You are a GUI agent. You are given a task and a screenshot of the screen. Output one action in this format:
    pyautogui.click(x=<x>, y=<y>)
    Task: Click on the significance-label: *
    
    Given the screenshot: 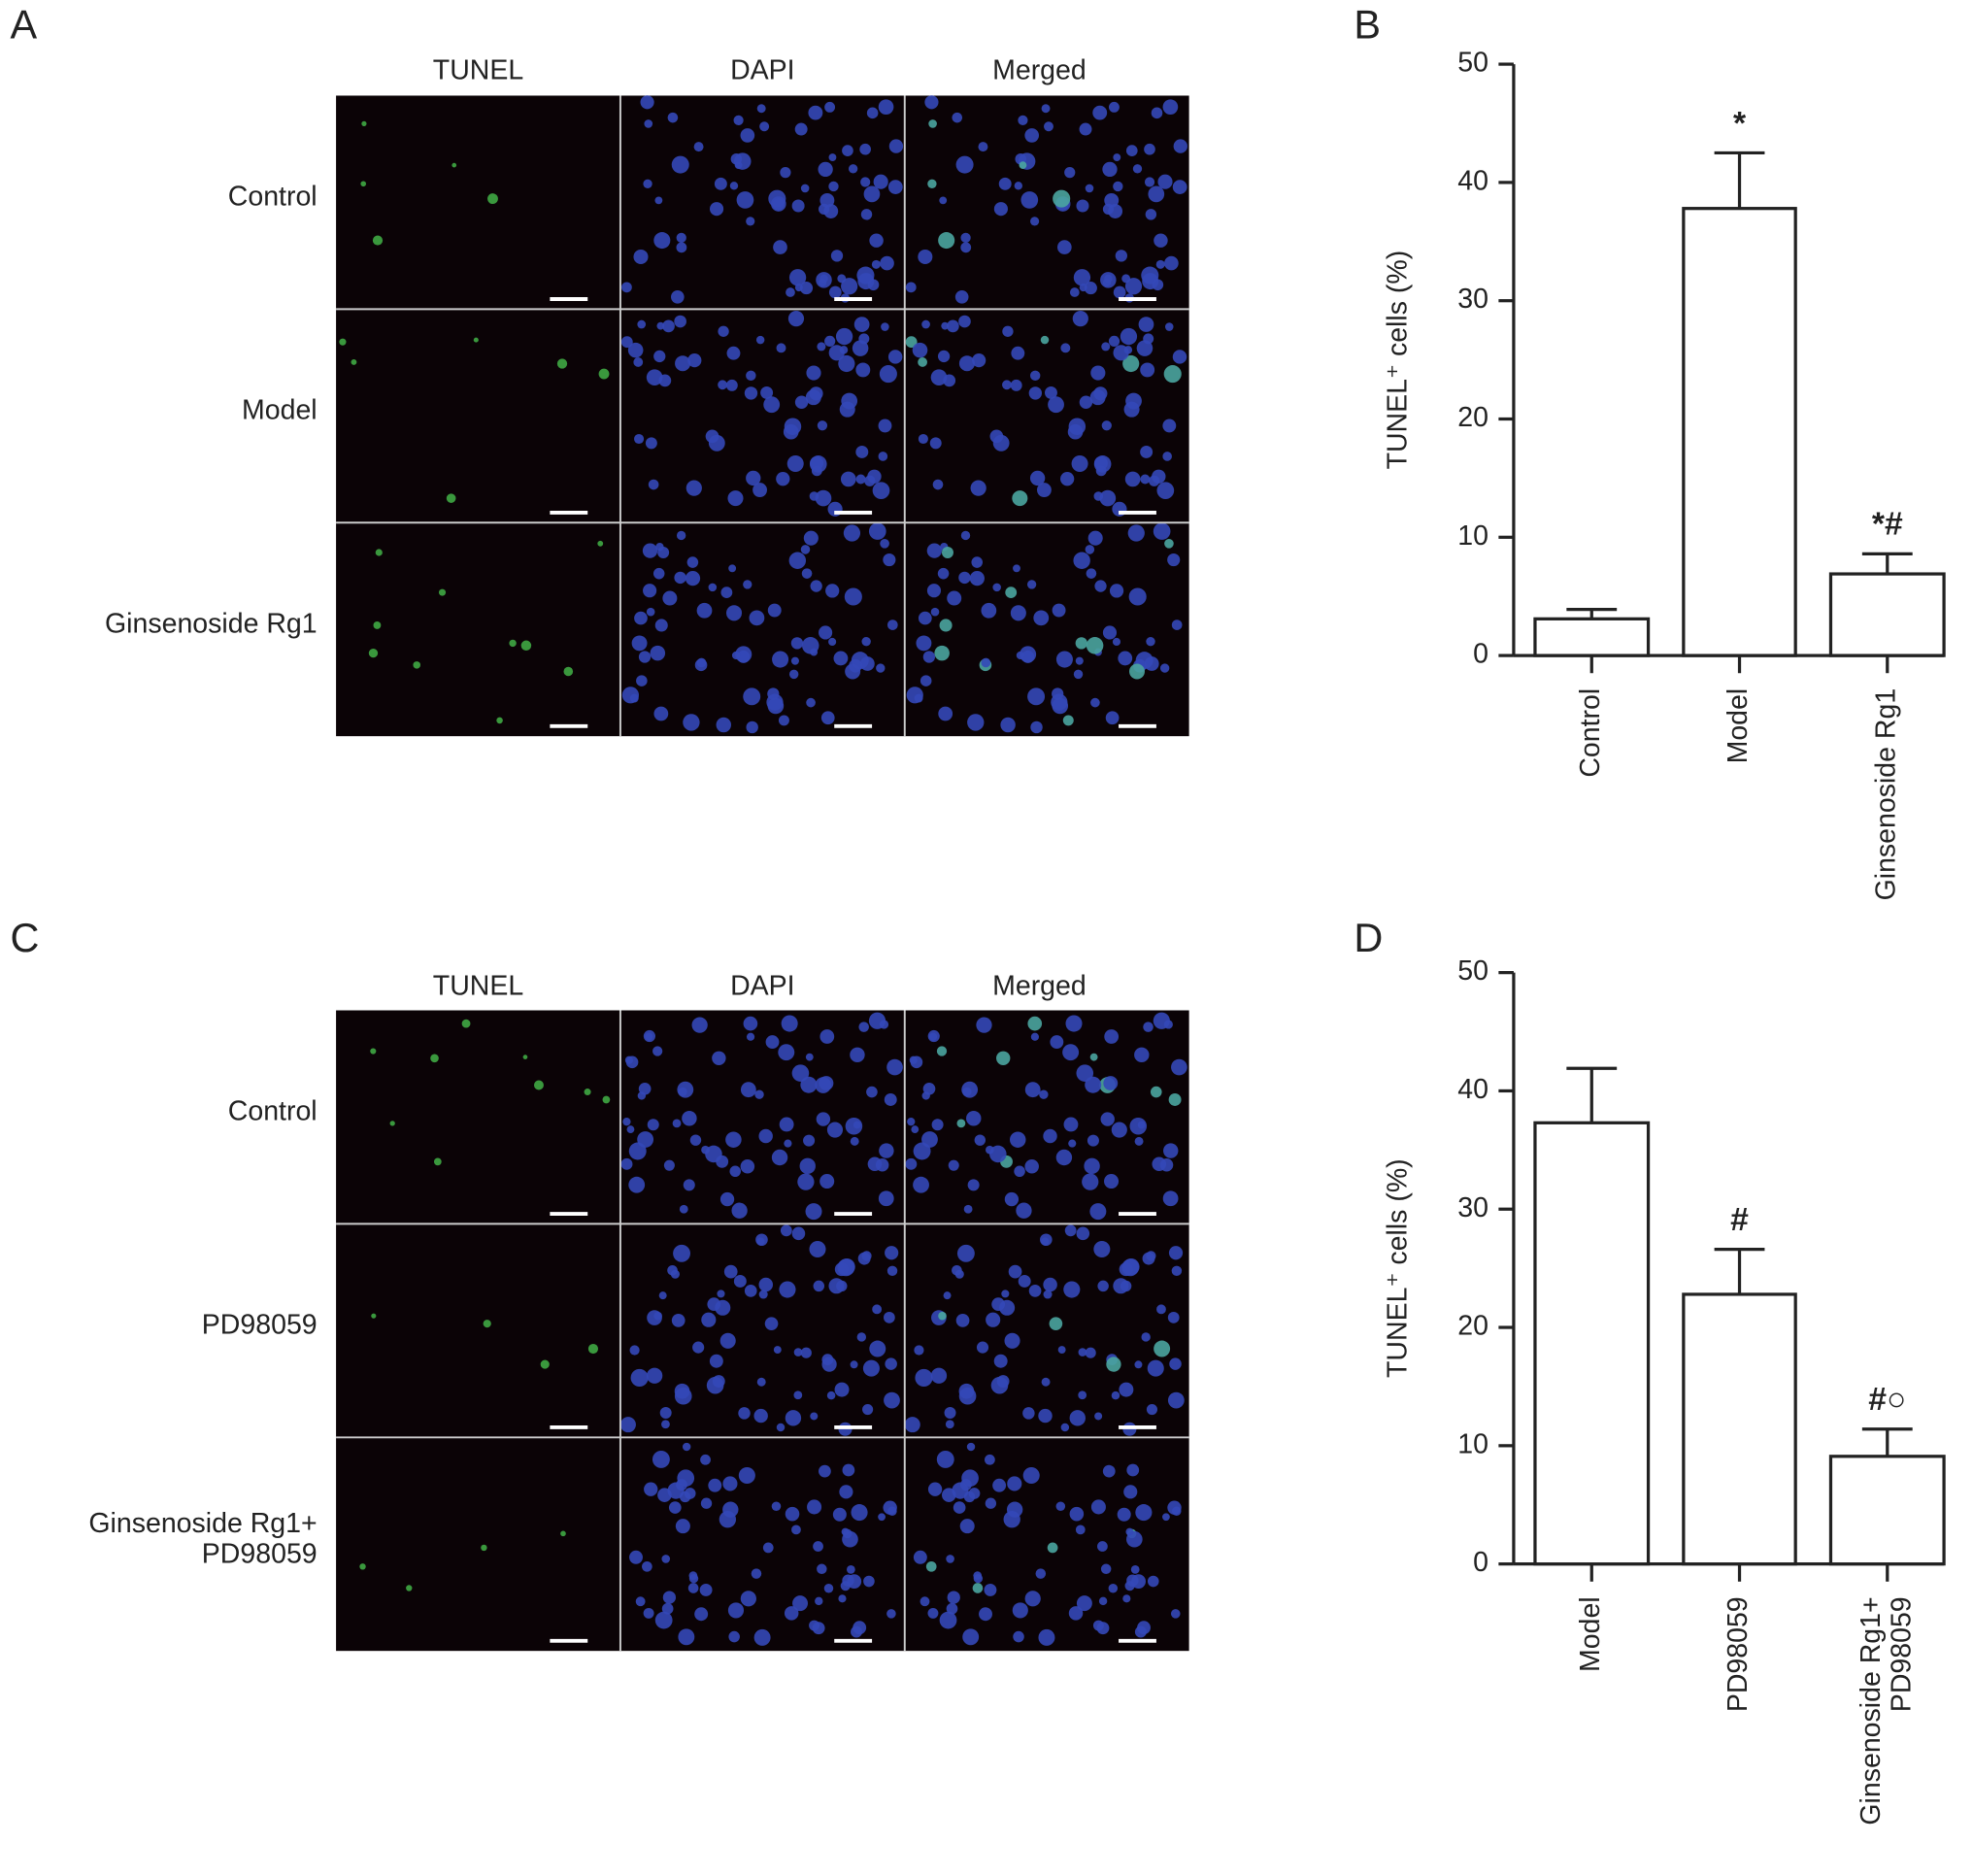 What is the action you would take?
    pyautogui.click(x=1740, y=124)
    